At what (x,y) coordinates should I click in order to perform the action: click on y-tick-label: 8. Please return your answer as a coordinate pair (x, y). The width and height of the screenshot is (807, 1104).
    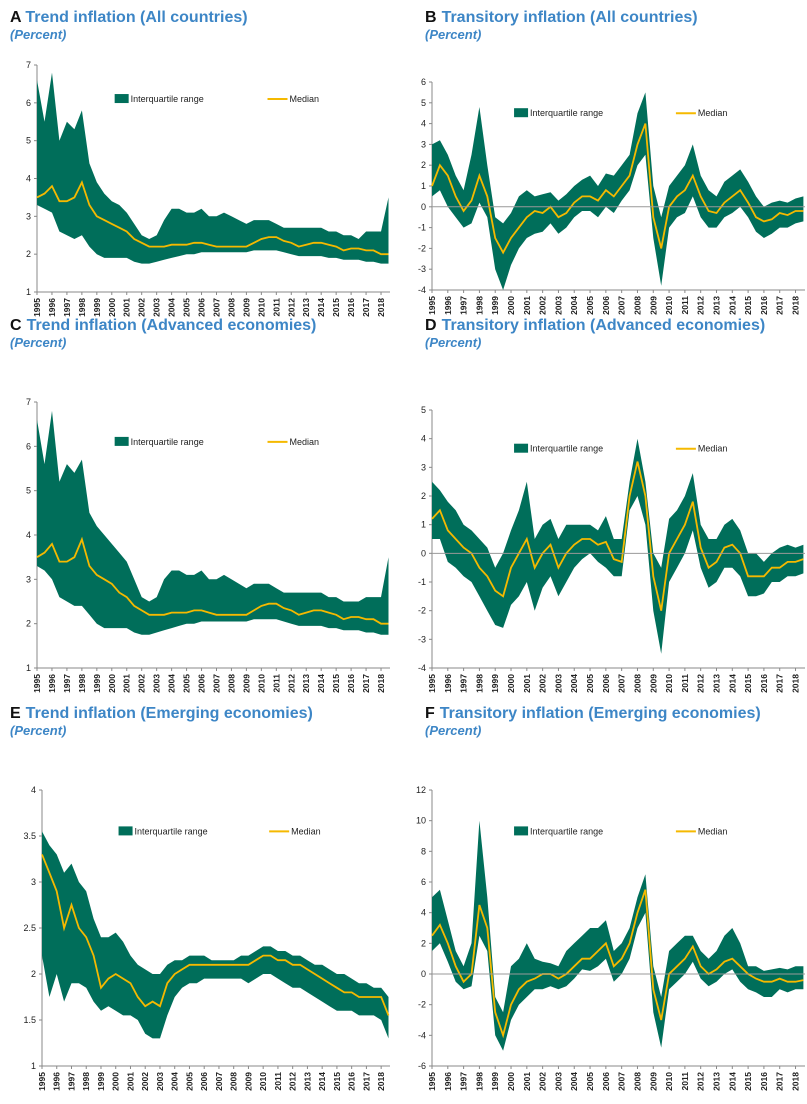
    Looking at the image, I should click on (423, 851).